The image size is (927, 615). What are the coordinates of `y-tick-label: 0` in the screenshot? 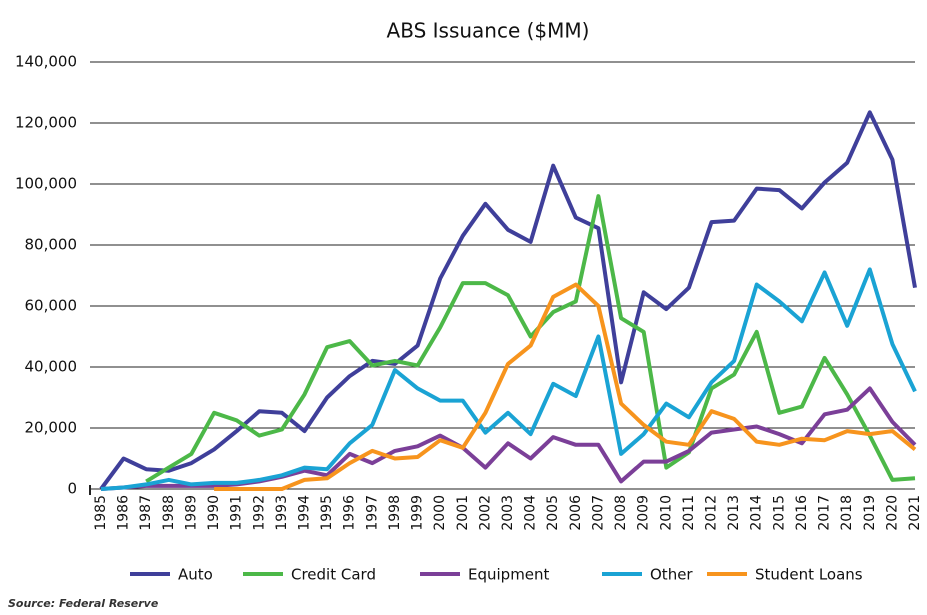 It's located at (72, 489).